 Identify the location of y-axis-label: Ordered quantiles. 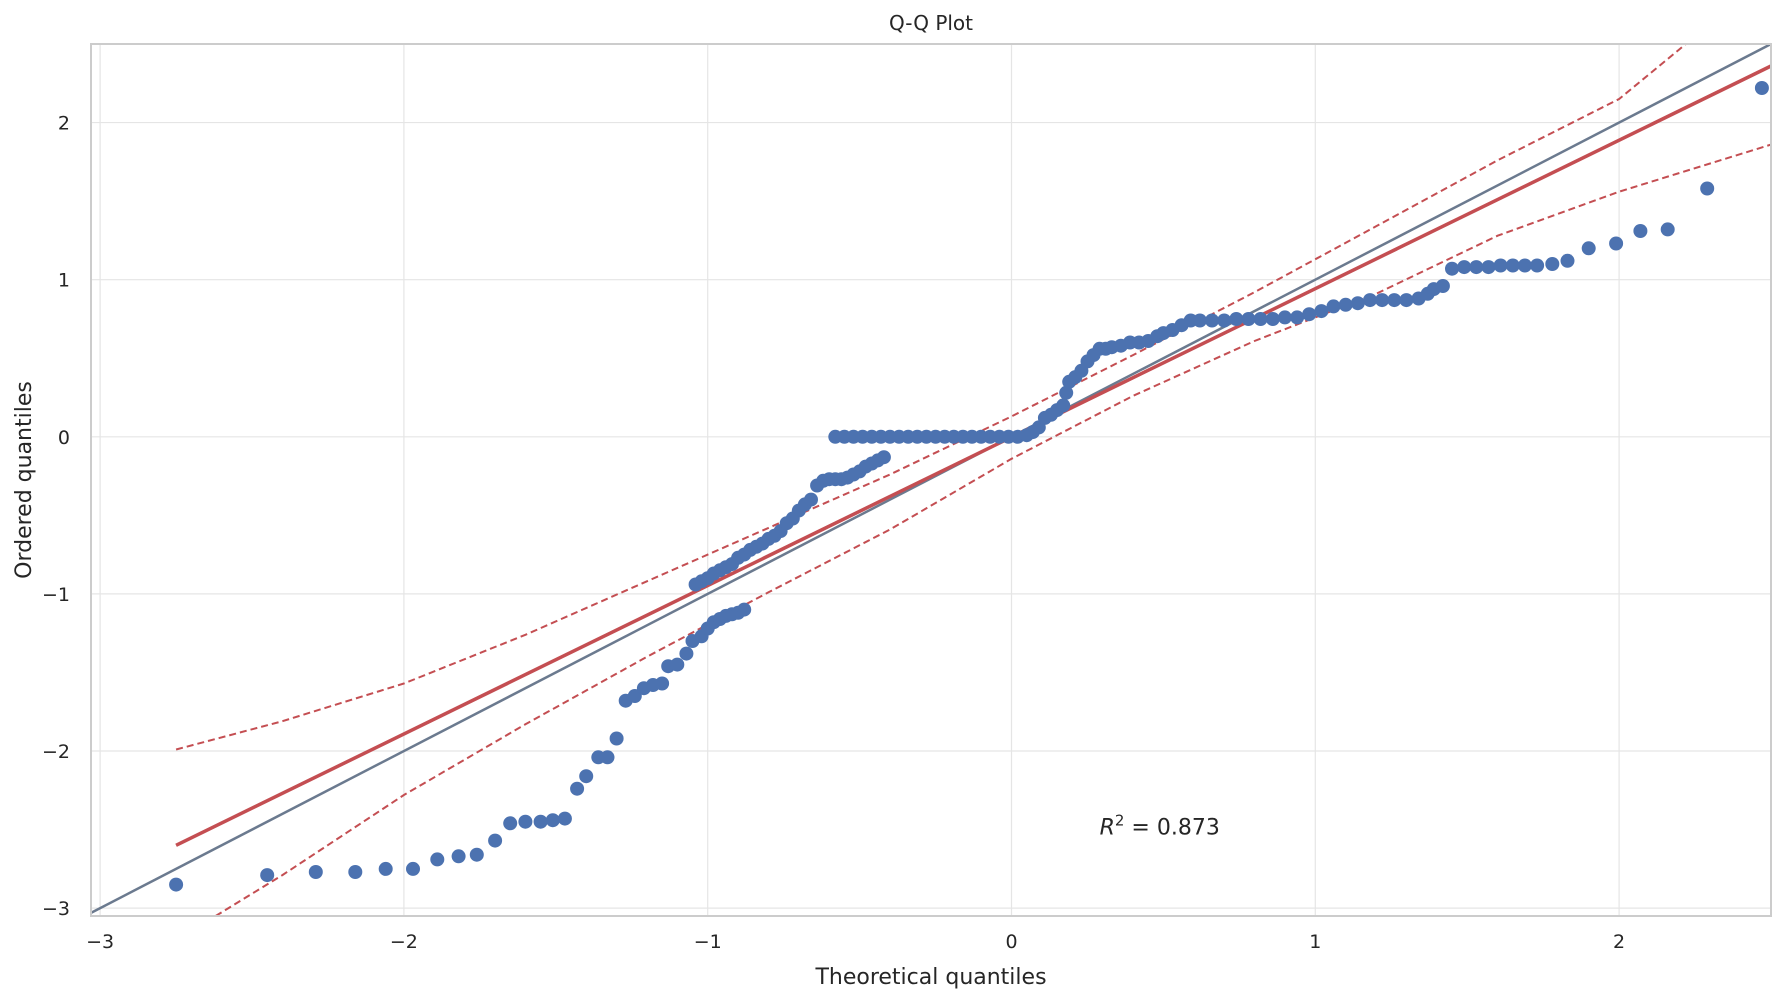
(24, 480).